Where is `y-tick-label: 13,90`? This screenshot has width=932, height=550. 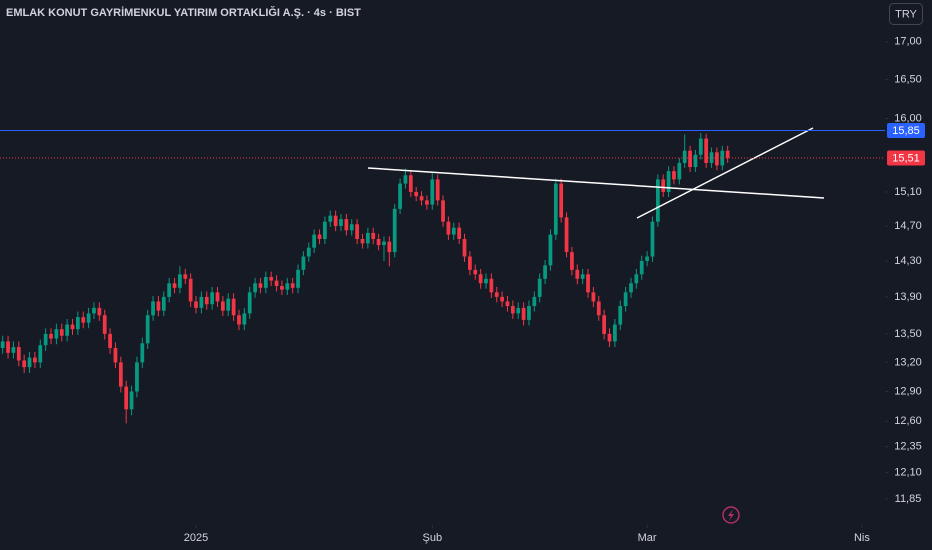
y-tick-label: 13,90 is located at coordinates (908, 297).